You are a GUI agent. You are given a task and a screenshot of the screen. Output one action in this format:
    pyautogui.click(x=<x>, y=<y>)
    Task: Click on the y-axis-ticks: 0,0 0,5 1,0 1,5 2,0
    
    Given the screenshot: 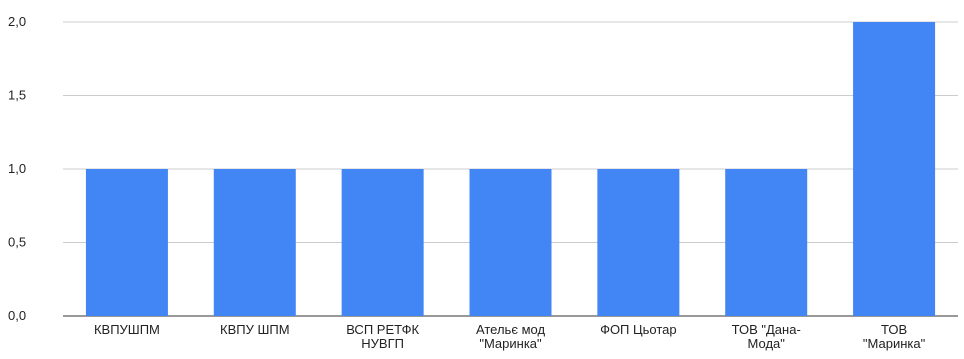 What is the action you would take?
    pyautogui.click(x=17, y=168)
    